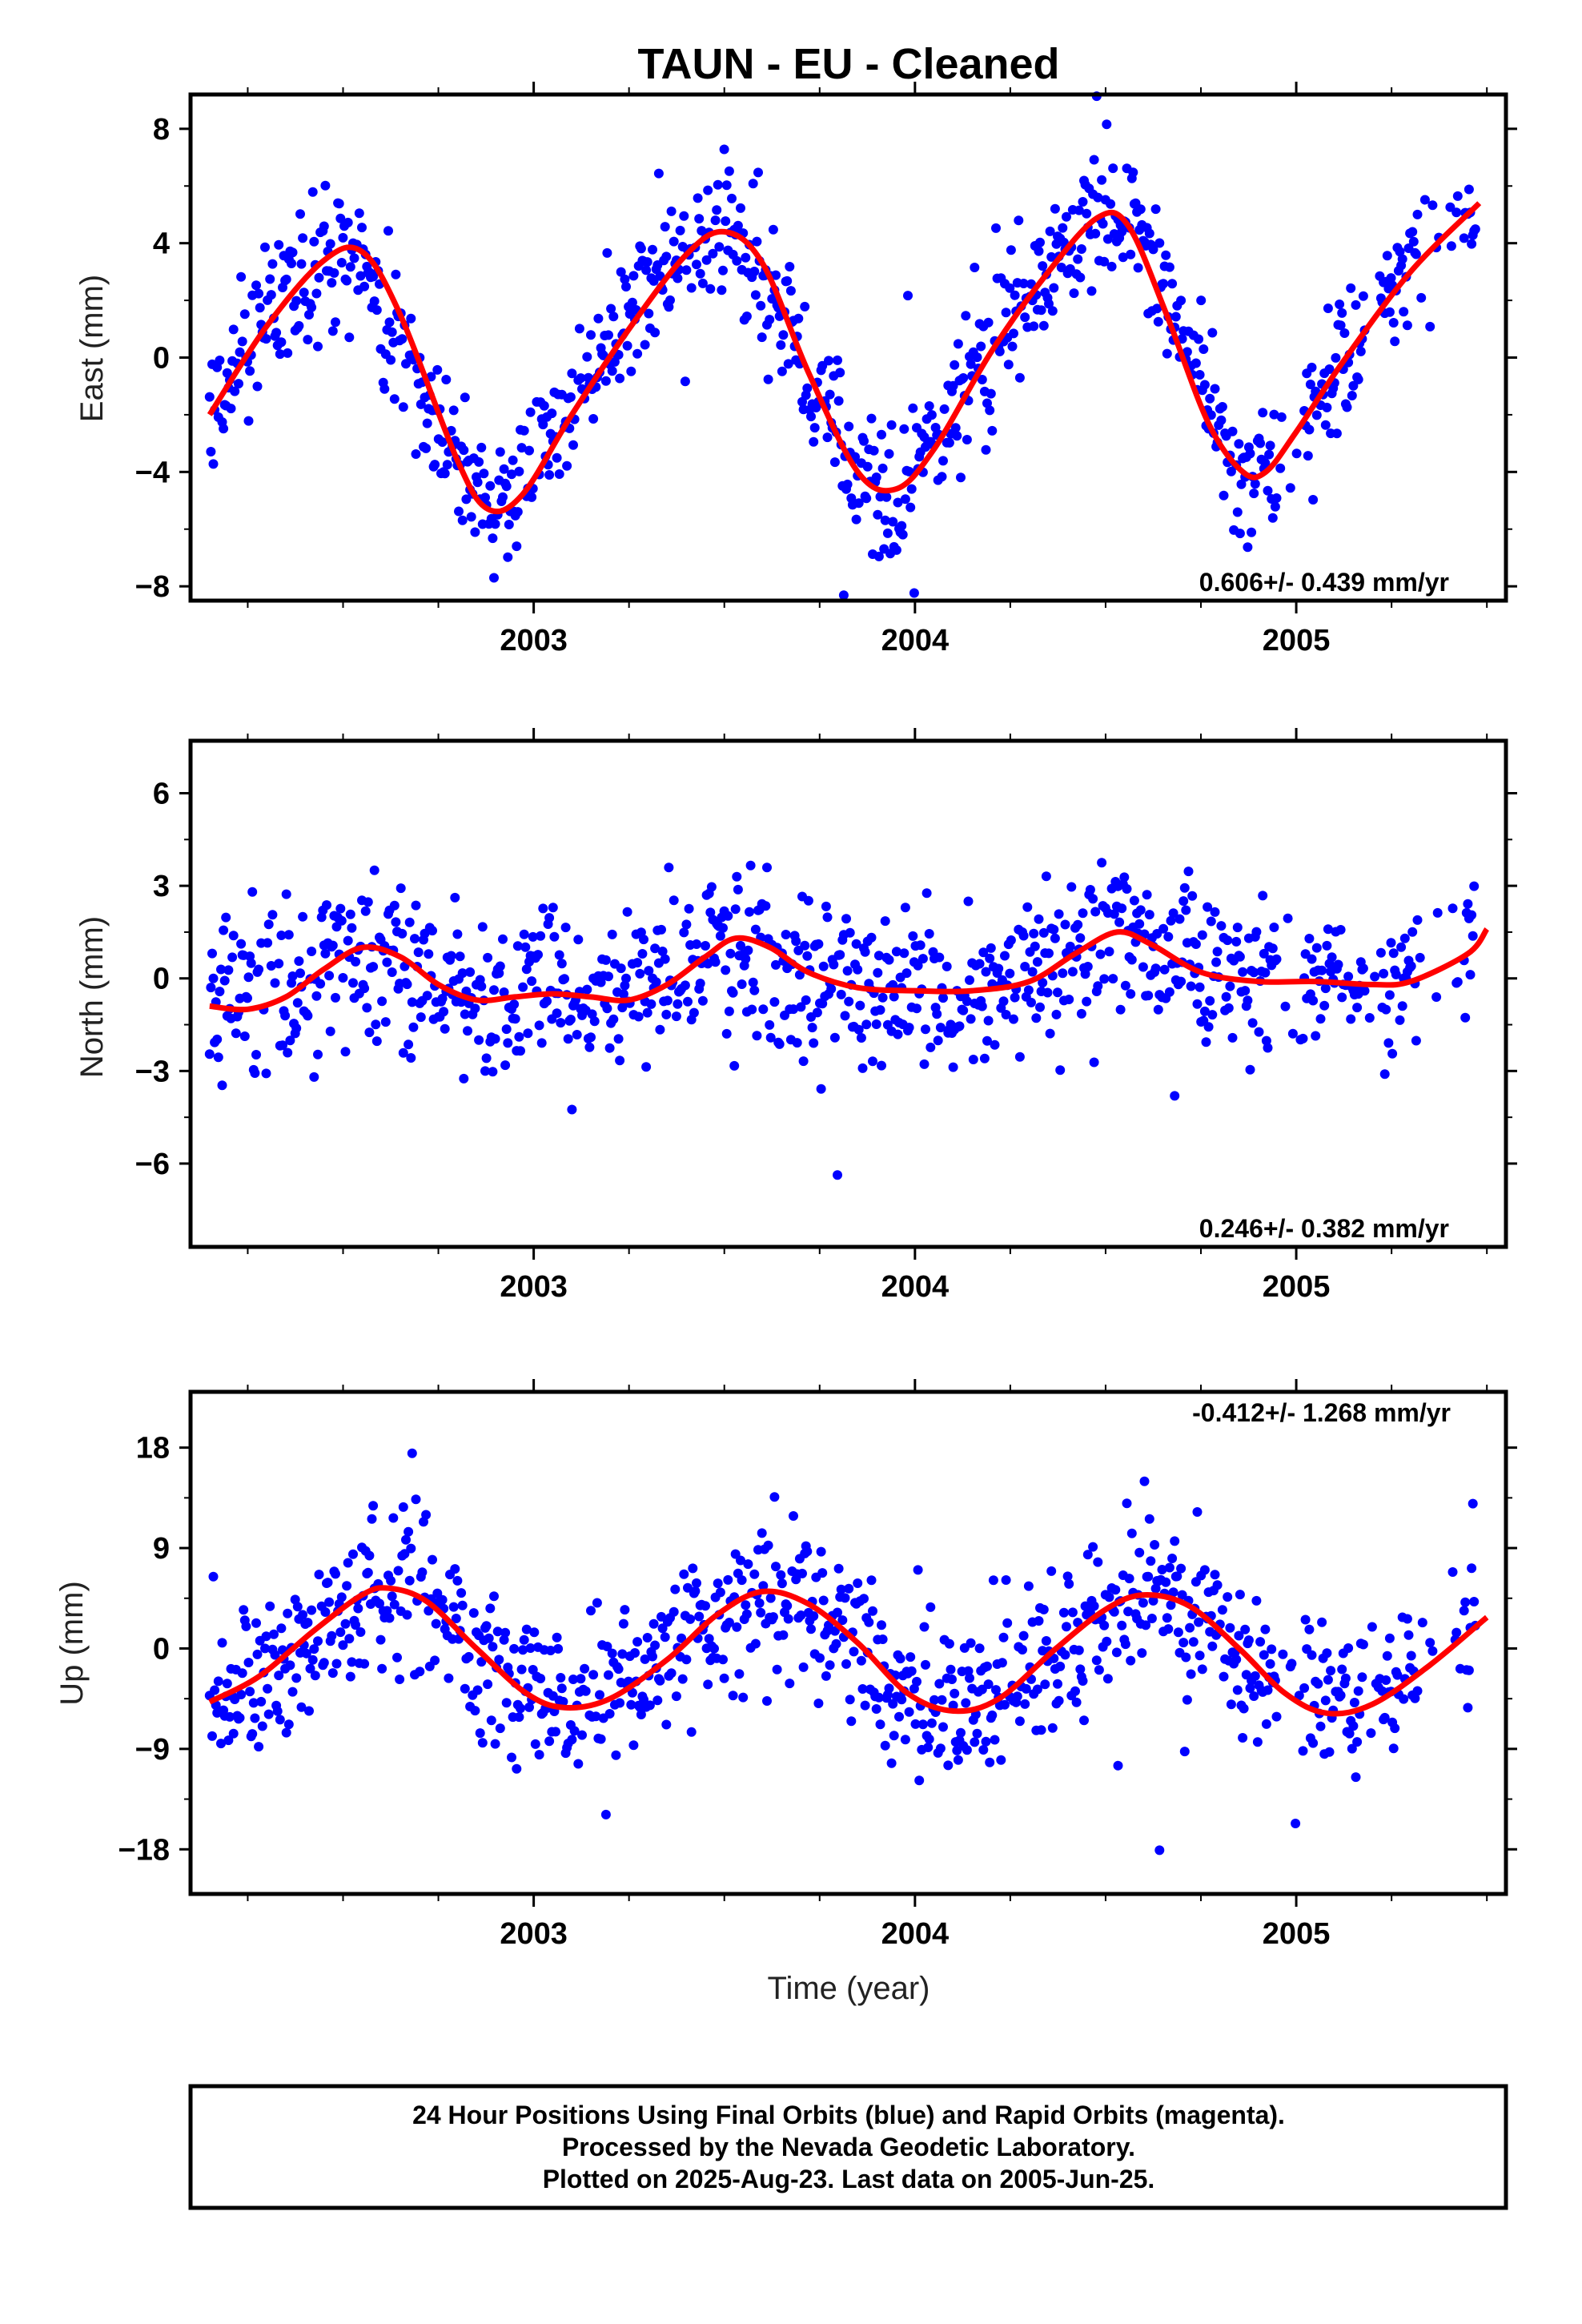  Describe the element at coordinates (161, 1649) in the screenshot. I see `up-ytick-label: 0` at that location.